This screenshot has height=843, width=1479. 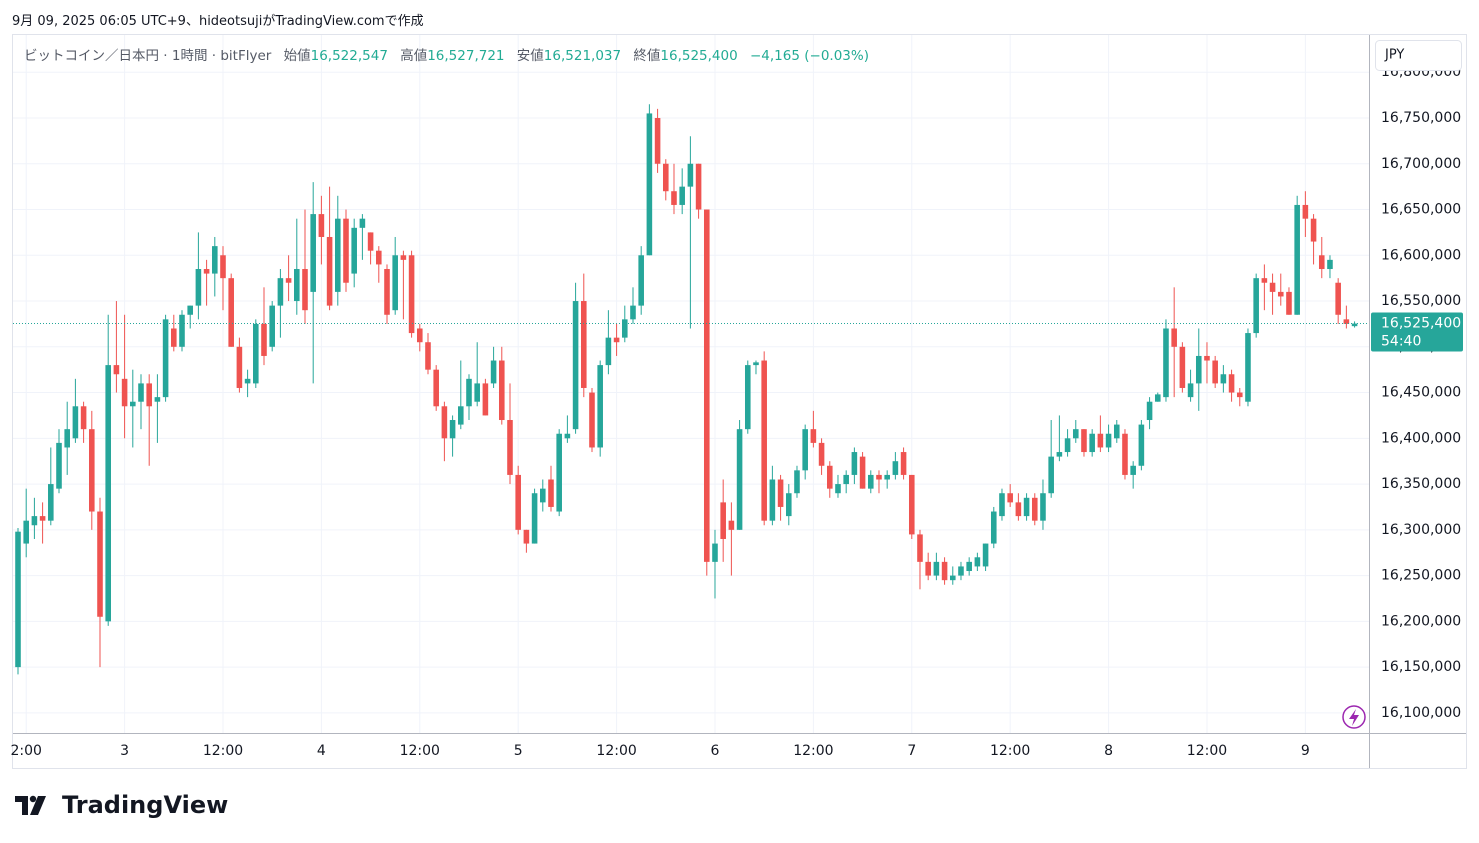 What do you see at coordinates (1421, 438) in the screenshot?
I see `y-tick-label: 16,400,000` at bounding box center [1421, 438].